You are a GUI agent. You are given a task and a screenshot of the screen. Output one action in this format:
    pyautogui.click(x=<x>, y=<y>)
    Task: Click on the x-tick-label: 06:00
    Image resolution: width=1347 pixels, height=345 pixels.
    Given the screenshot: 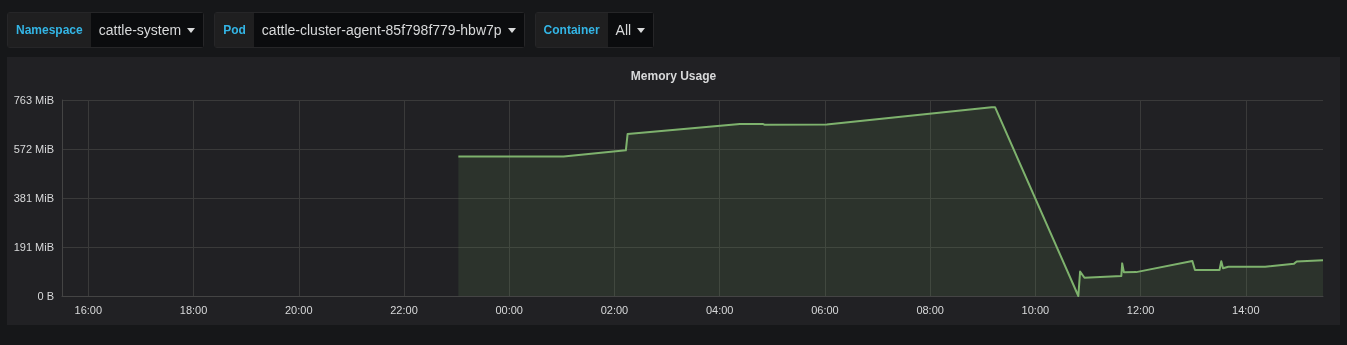 What is the action you would take?
    pyautogui.click(x=825, y=309)
    